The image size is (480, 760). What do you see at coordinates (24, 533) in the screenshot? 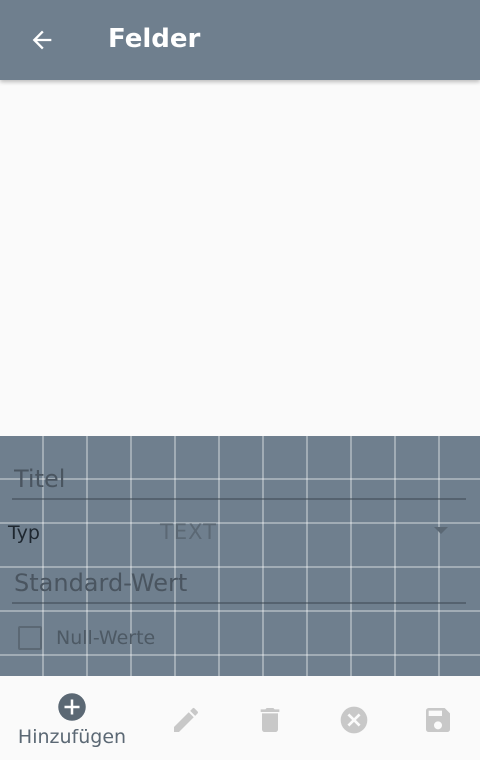
I see `type-label: Typ` at bounding box center [24, 533].